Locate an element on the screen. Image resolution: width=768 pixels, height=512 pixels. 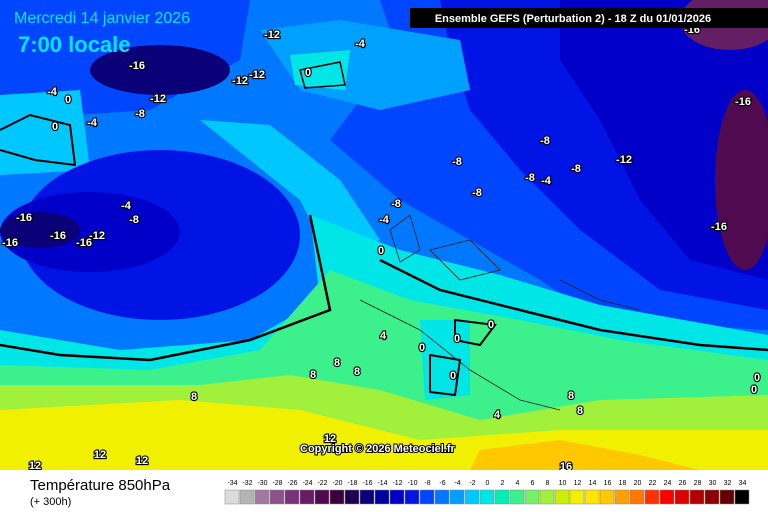
legend-label: 22 is located at coordinates (653, 483).